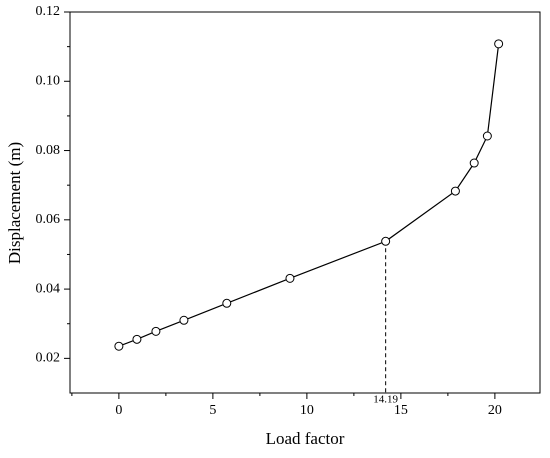  Describe the element at coordinates (495, 410) in the screenshot. I see `x-tick-label: 20` at that location.